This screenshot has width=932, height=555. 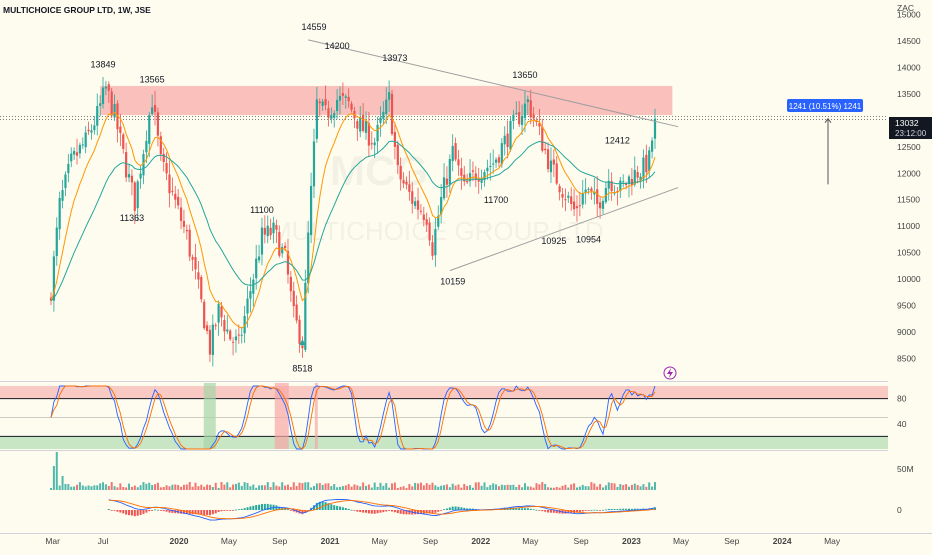 What do you see at coordinates (452, 282) in the screenshot?
I see `price-label: 10159` at bounding box center [452, 282].